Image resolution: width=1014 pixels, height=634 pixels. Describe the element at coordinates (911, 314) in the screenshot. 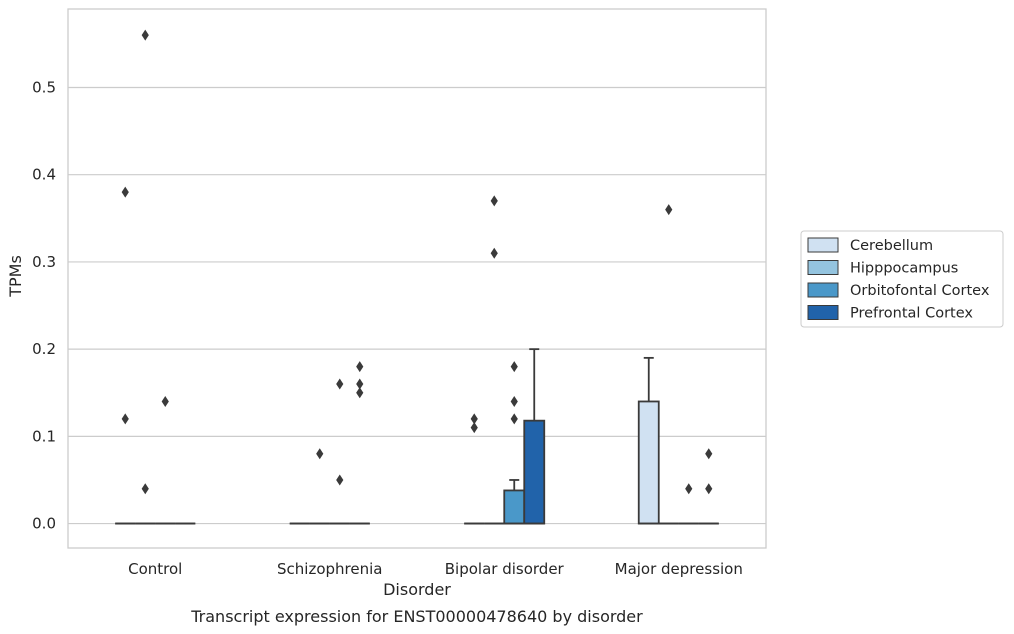

I see `legend-label: Prefrontal Cortex` at that location.